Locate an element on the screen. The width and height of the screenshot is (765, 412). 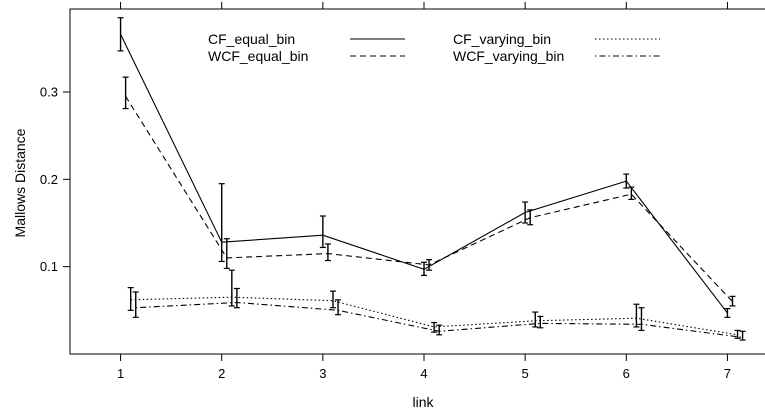
x-tick-label: 3 is located at coordinates (322, 373).